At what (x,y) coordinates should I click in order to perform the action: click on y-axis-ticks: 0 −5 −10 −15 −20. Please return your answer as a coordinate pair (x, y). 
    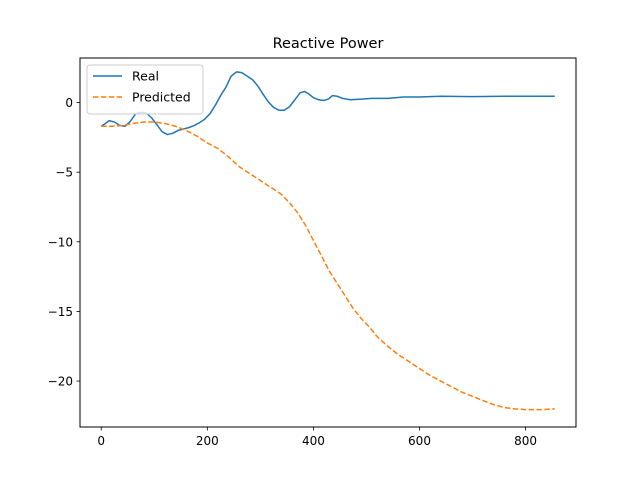
    Looking at the image, I should click on (64, 242).